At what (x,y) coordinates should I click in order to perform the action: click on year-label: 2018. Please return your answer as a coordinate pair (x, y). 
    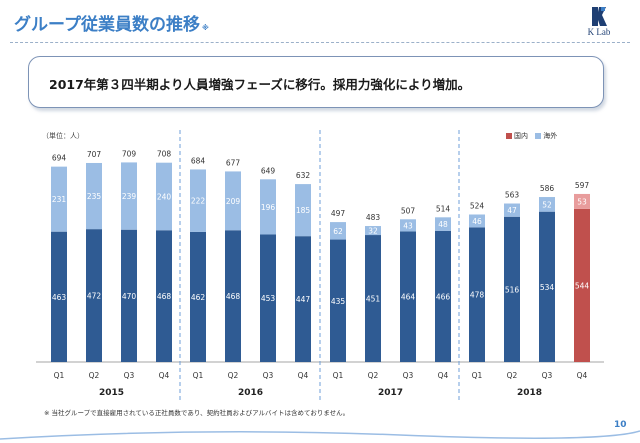
    Looking at the image, I should click on (529, 393).